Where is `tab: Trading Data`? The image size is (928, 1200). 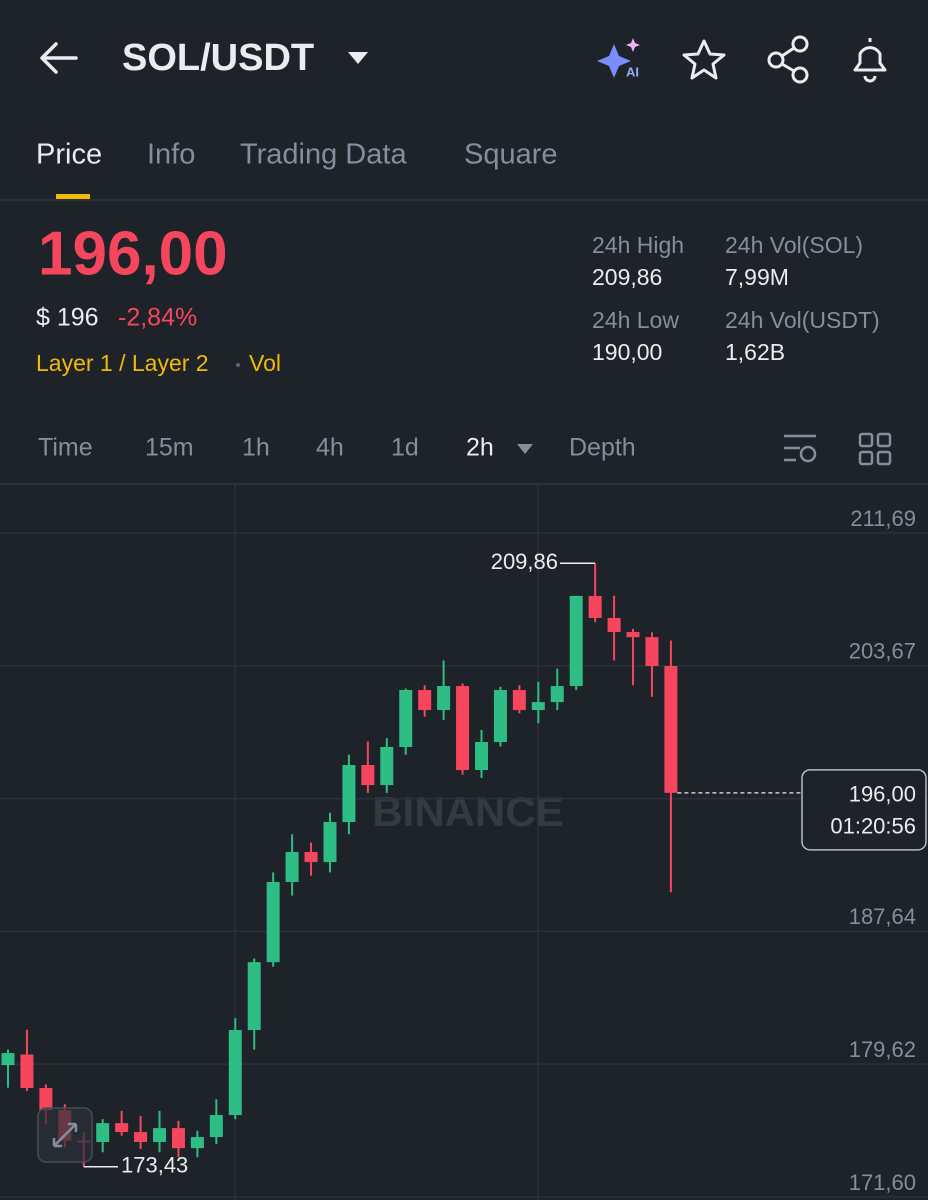
tab: Trading Data is located at coordinates (323, 155).